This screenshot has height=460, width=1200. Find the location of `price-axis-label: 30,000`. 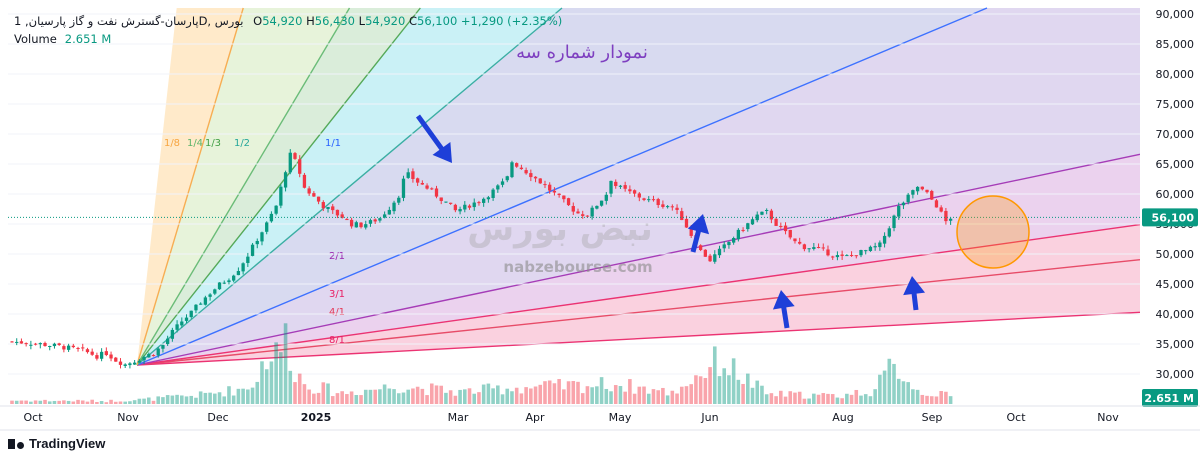

price-axis-label: 30,000 is located at coordinates (1175, 374).